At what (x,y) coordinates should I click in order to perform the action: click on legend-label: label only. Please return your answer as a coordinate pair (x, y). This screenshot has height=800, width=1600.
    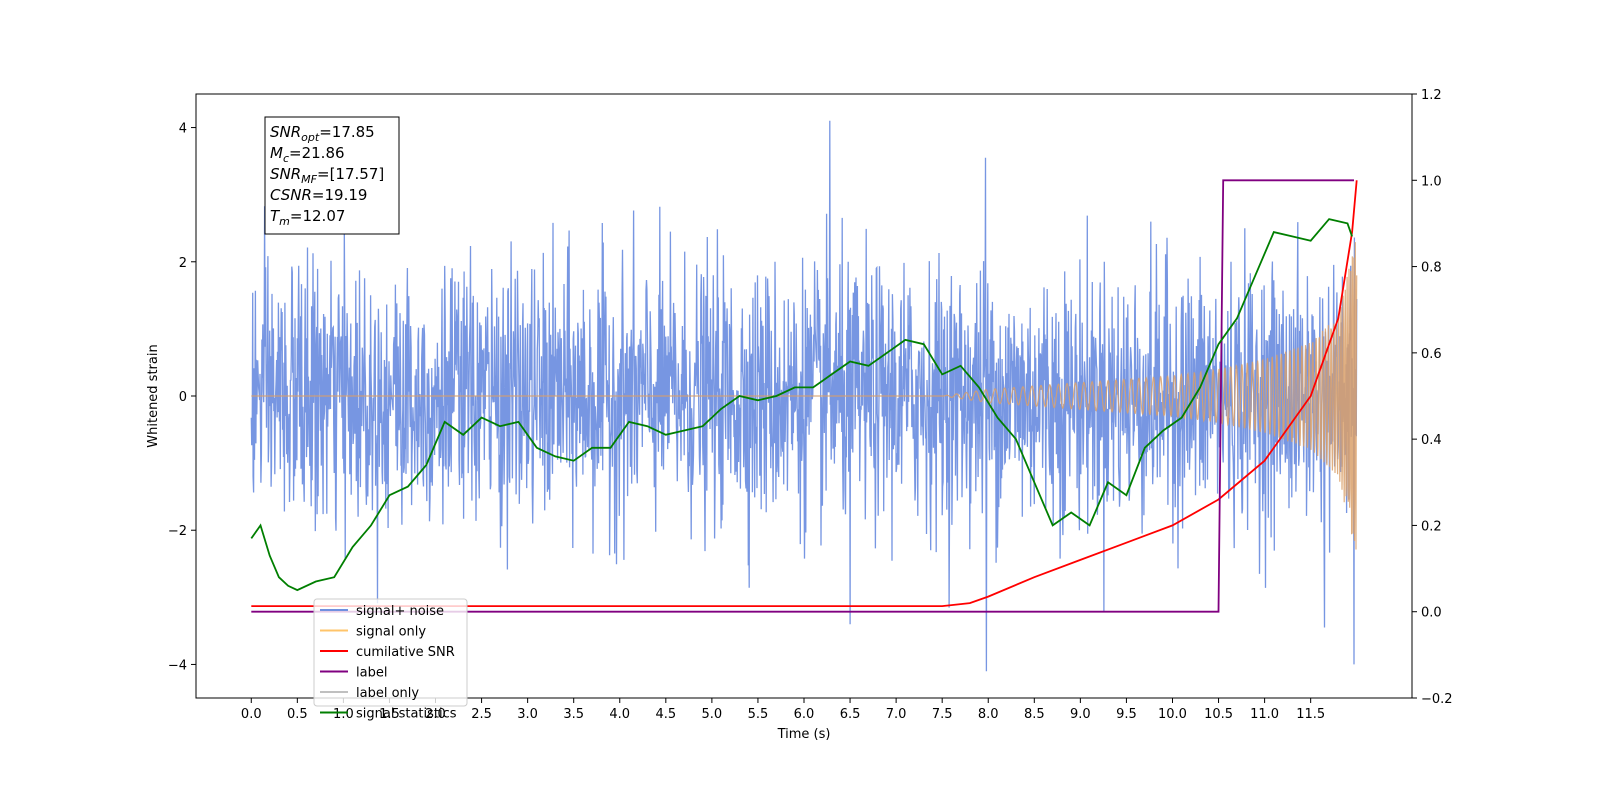
    Looking at the image, I should click on (387, 693).